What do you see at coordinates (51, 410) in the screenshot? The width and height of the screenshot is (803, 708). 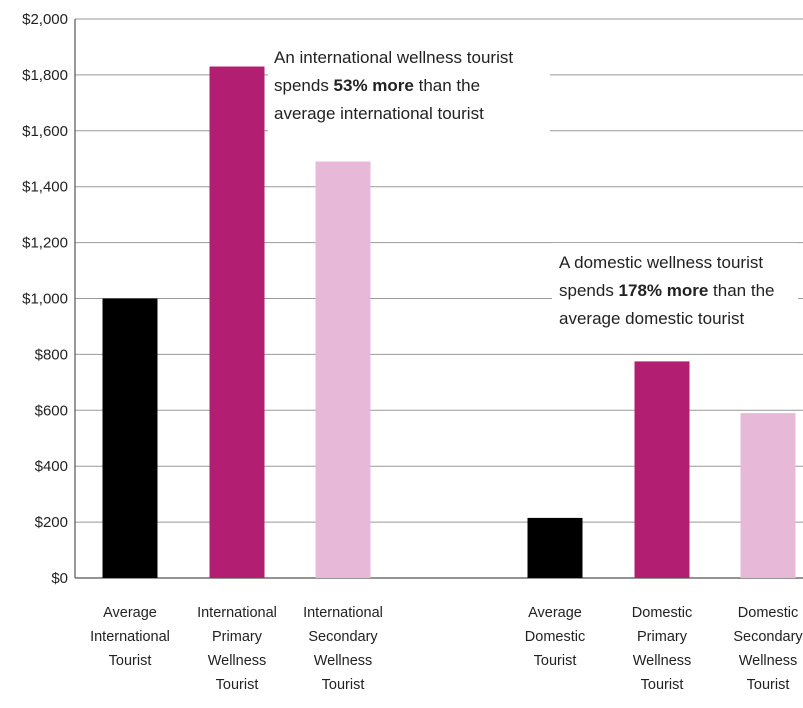 I see `y-tick-label: $600` at bounding box center [51, 410].